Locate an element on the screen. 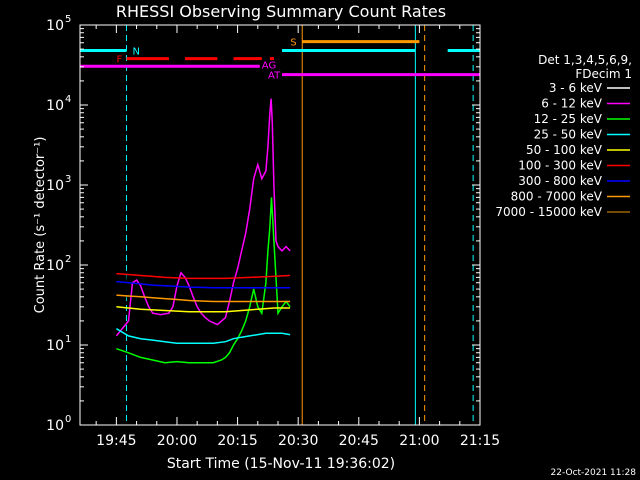 The width and height of the screenshot is (640, 480). y-tick-base-1: 10 is located at coordinates (55, 346).